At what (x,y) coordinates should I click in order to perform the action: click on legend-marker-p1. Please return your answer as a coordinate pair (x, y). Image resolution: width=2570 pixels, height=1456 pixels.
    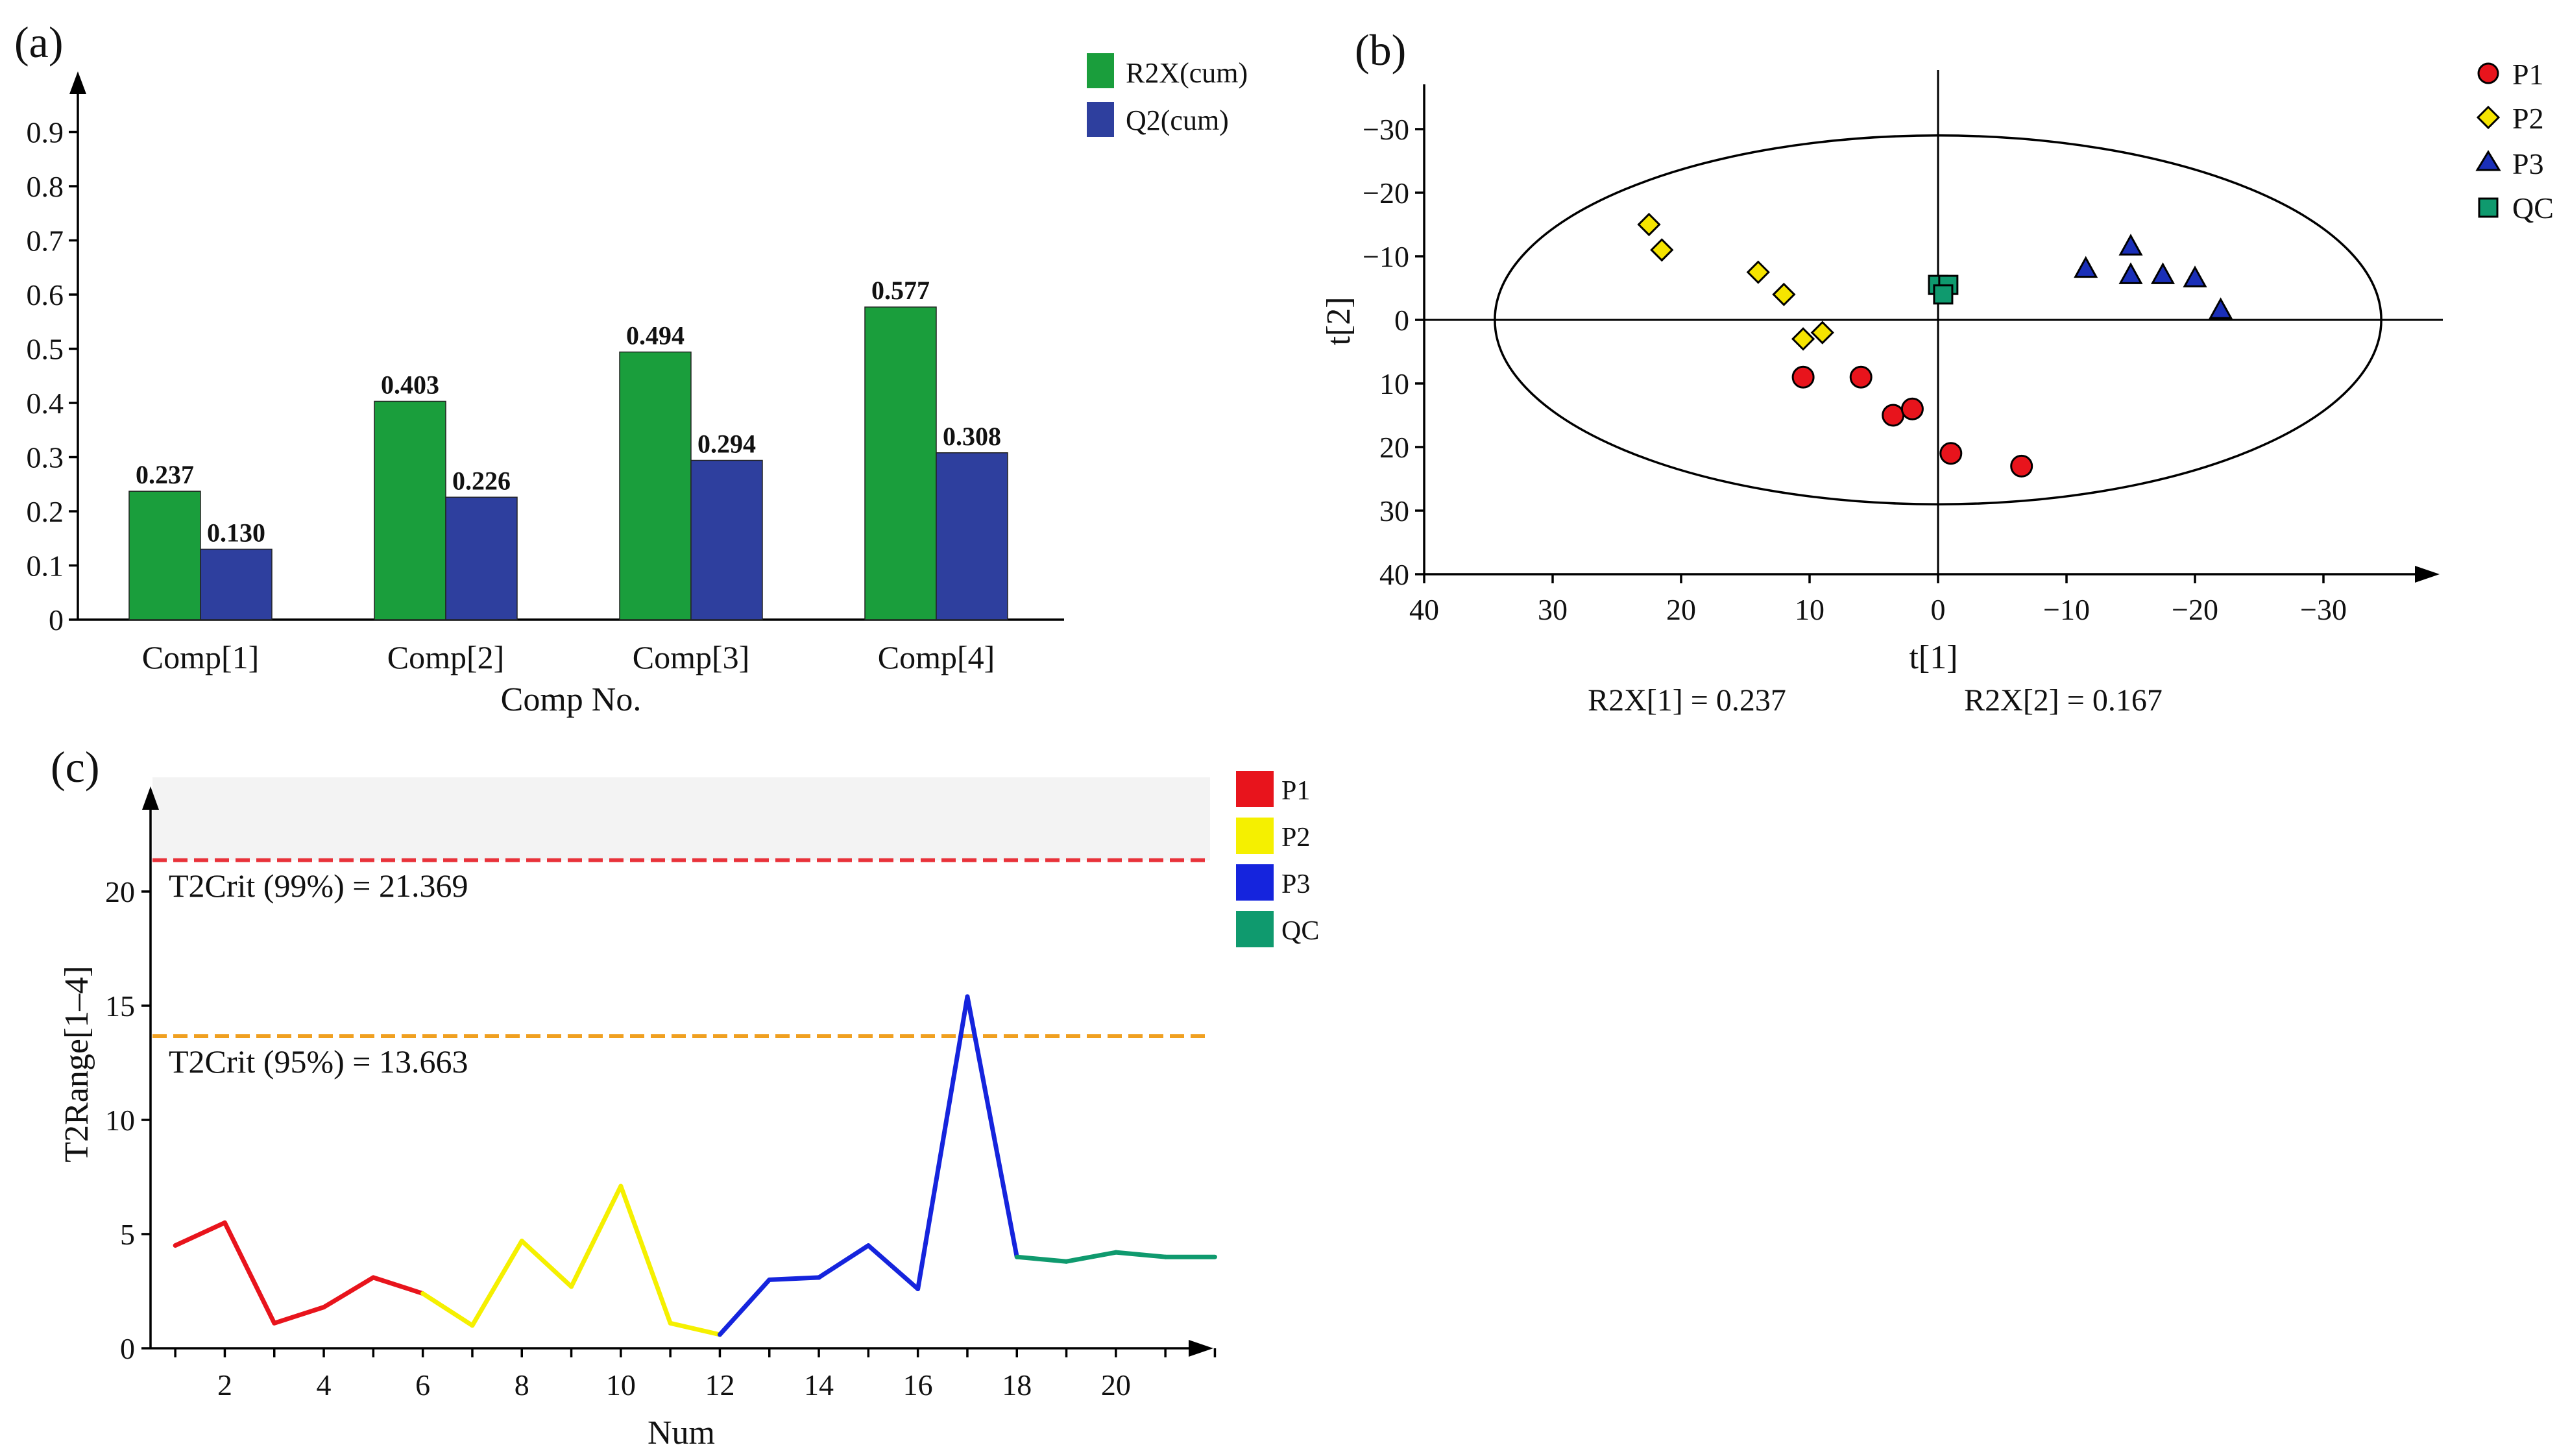
    Looking at the image, I should click on (2488, 73).